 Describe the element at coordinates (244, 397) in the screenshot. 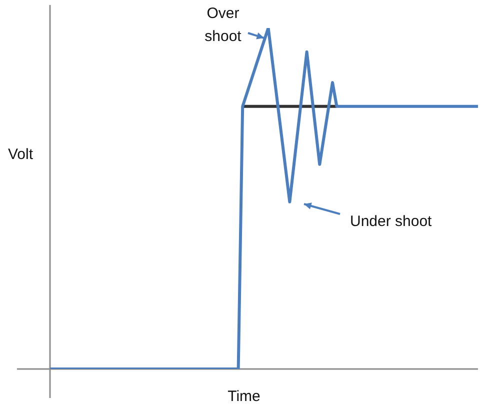

I see `x-axis-title: Time` at that location.